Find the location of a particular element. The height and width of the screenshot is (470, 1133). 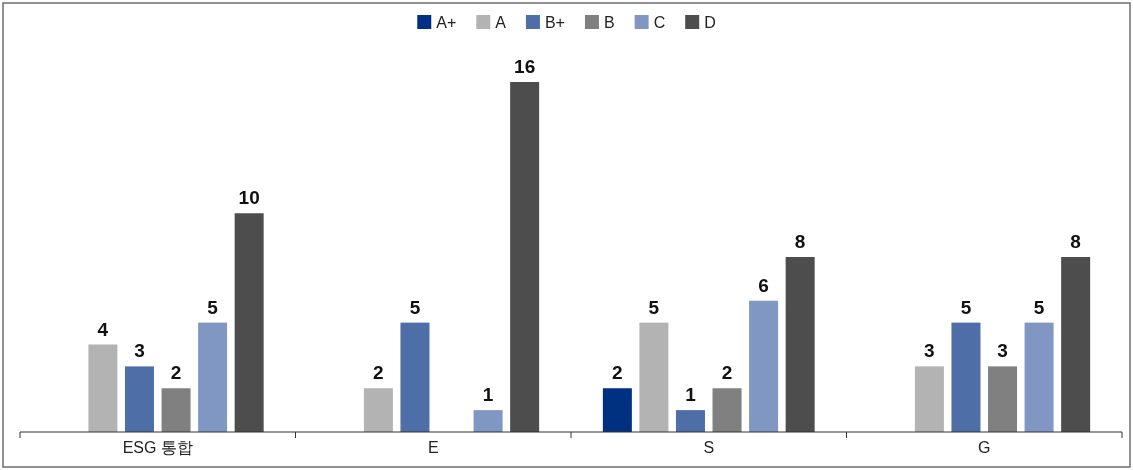

legend-label: B is located at coordinates (609, 22).